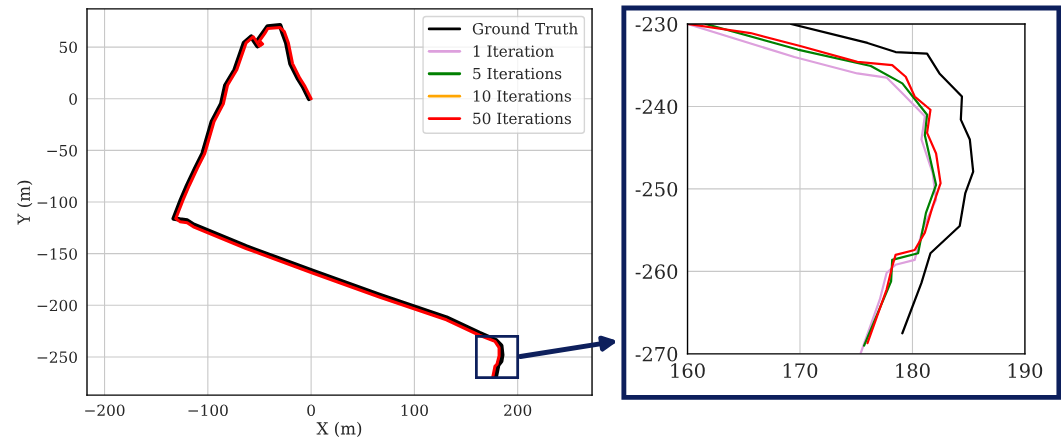 This screenshot has width=1061, height=444. Describe the element at coordinates (57, 357) in the screenshot. I see `y-tick-label: −250` at that location.